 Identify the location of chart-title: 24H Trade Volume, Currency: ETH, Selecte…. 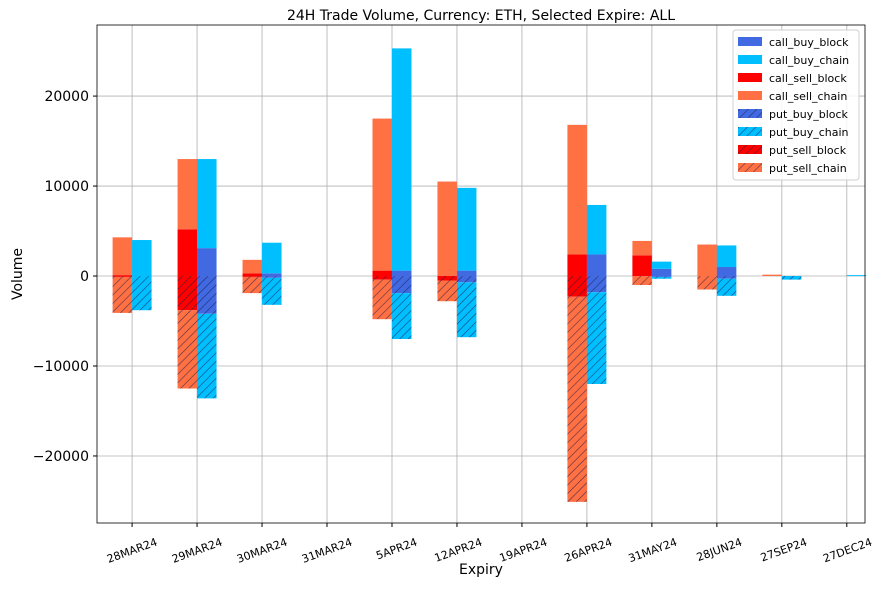
(481, 16).